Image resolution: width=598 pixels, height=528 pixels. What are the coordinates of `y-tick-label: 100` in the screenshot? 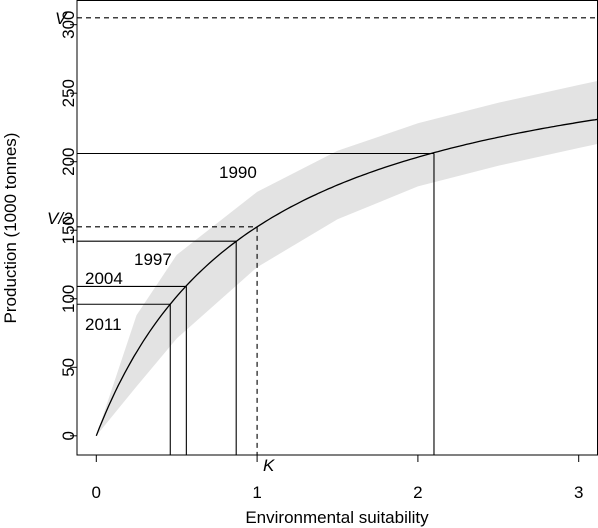 It's located at (68, 299).